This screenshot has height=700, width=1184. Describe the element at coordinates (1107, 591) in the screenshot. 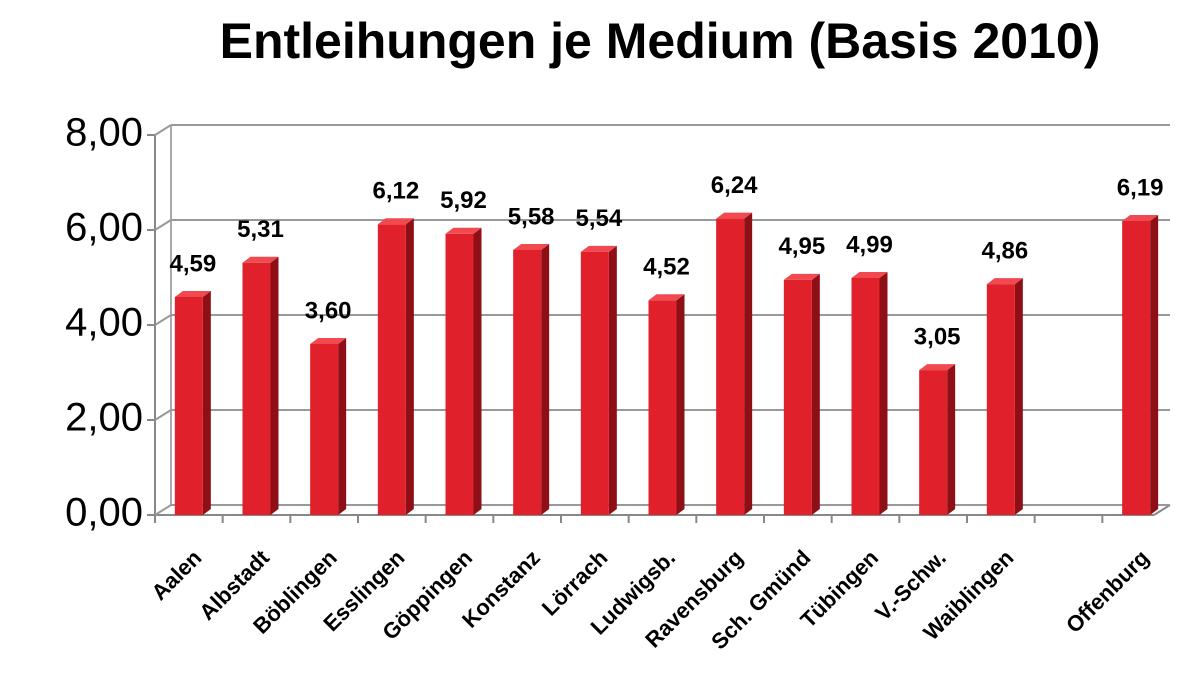

I see `x-tick-label: Offenburg` at that location.